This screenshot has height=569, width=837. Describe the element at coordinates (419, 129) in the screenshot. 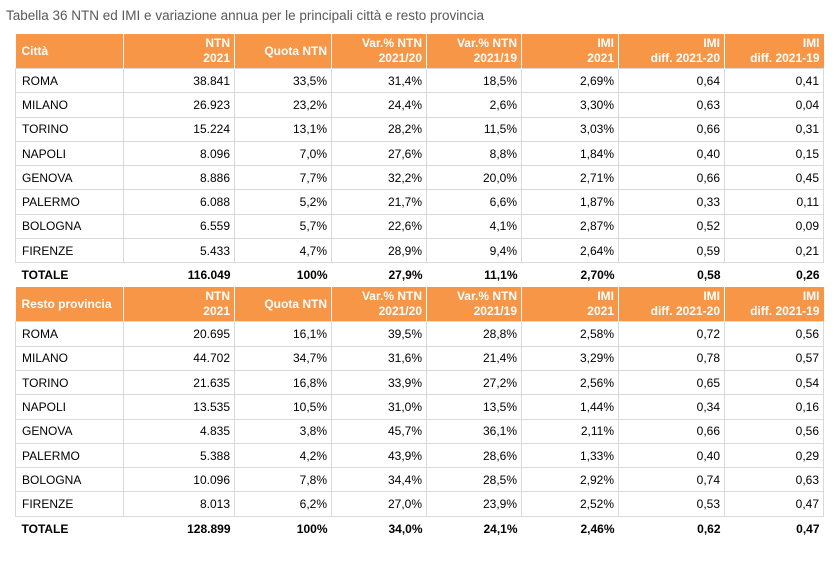

I see `table-row: TORINO 15.224 13,1% 28,2% 11,5% 3,03% 0,66 0,31` at that location.